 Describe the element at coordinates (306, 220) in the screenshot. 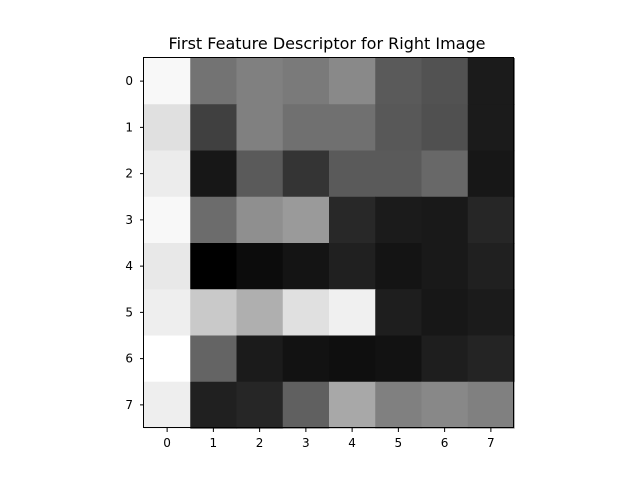

I see `heatmap-cell-r3-c3` at that location.